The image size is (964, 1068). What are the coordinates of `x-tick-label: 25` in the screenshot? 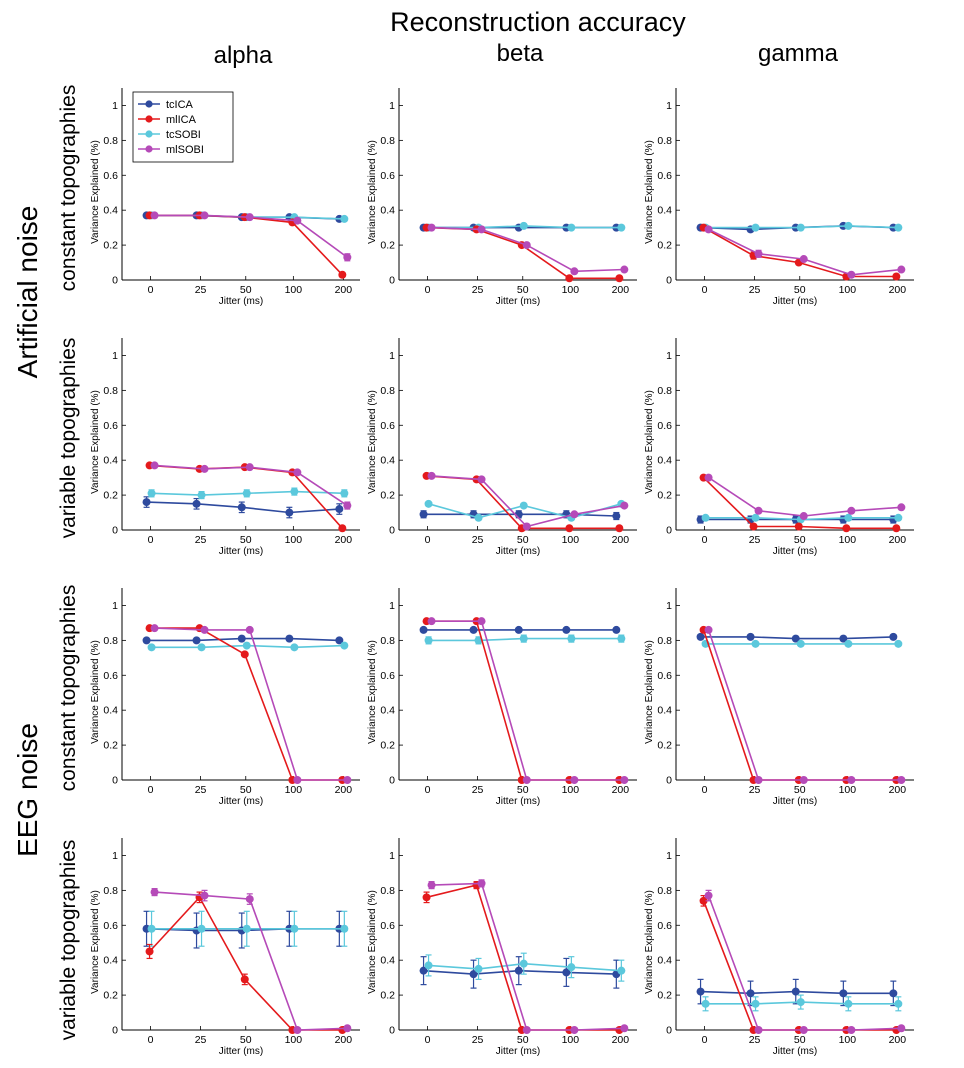 It's located at (201, 540).